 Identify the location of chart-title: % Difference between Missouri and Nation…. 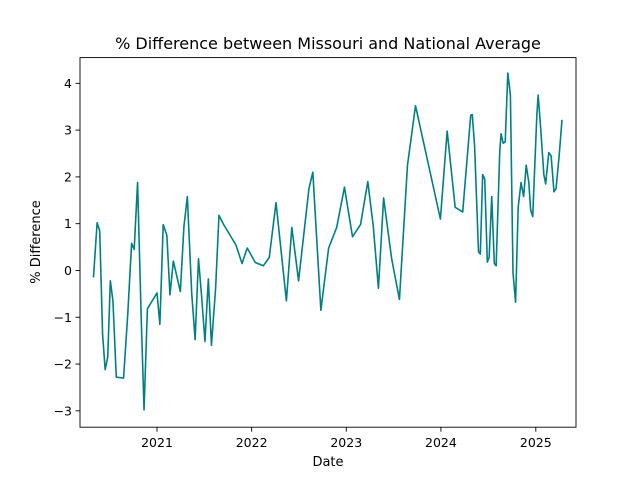
(328, 43).